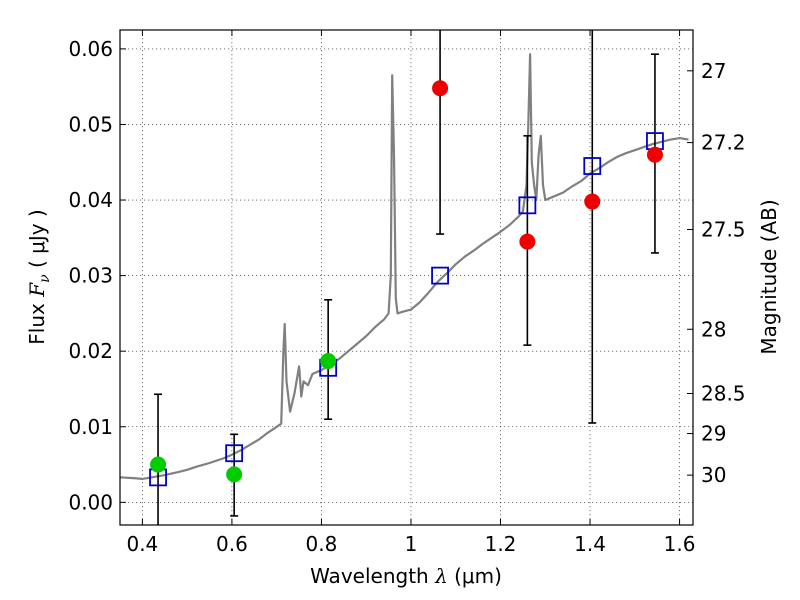 The width and height of the screenshot is (800, 600). What do you see at coordinates (322, 544) in the screenshot?
I see `x-tick-label: 0.8` at bounding box center [322, 544].